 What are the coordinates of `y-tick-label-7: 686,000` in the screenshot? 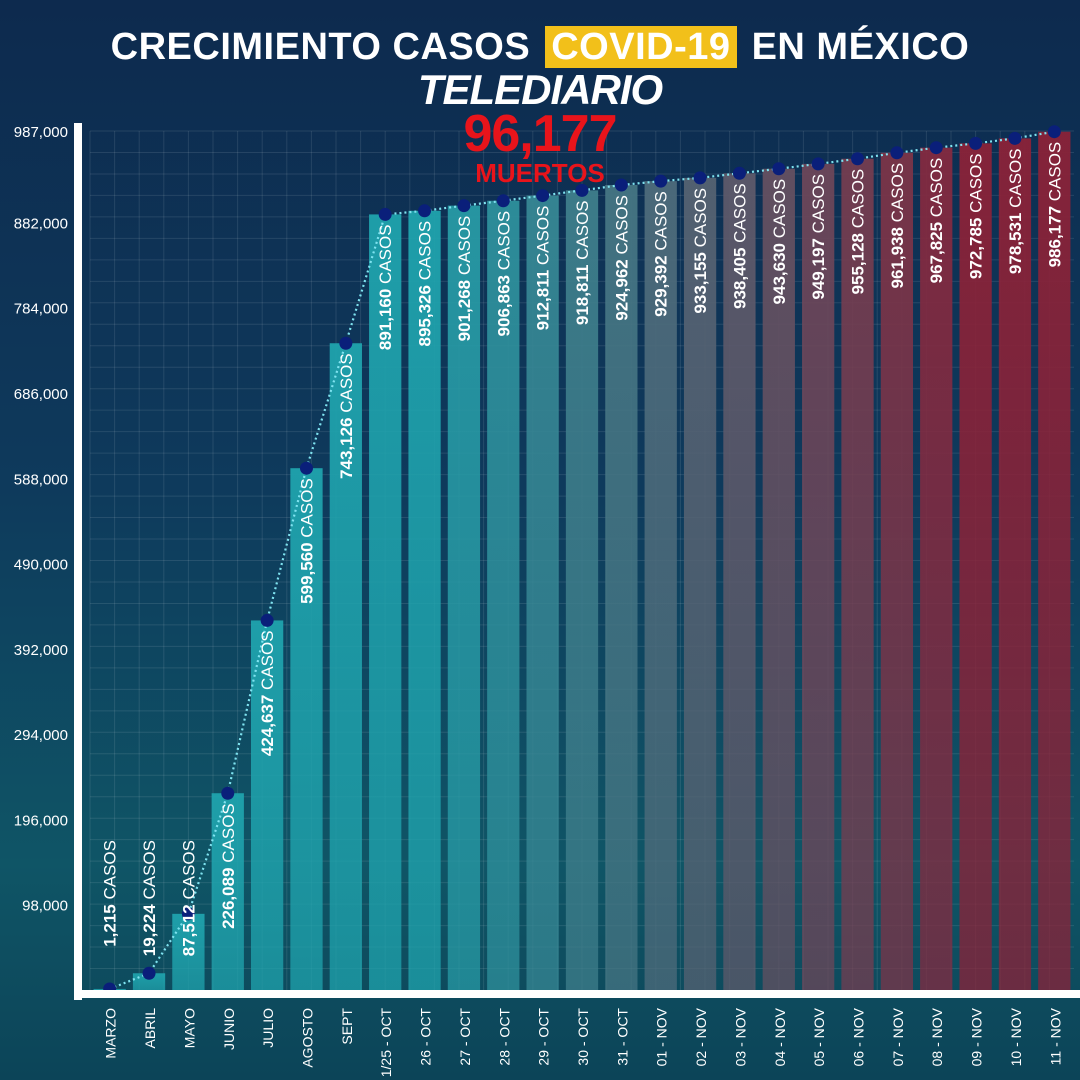 It's located at (41, 394).